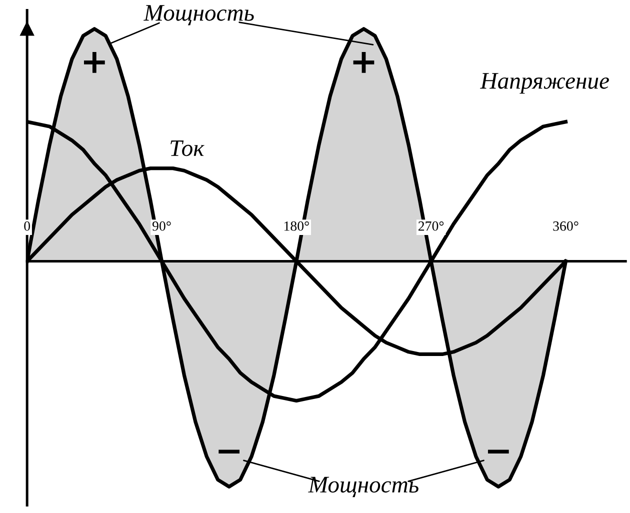  I want to click on series-label: Напряжение, so click(544, 83).